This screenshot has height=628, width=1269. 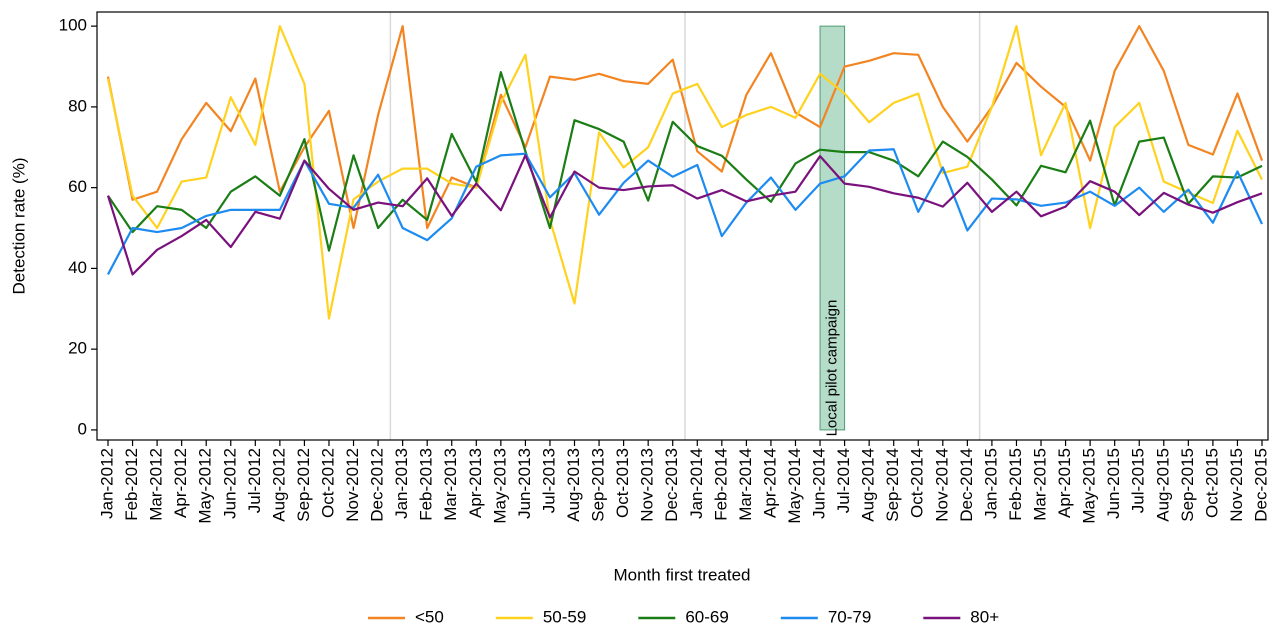 What do you see at coordinates (131, 484) in the screenshot?
I see `x-tick-label: Feb-2012` at bounding box center [131, 484].